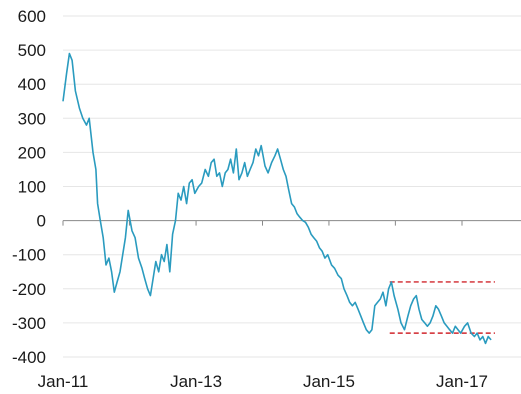 The height and width of the screenshot is (394, 521). Describe the element at coordinates (263, 381) in the screenshot. I see `x-tick-labels: Jan-11 Jan-13 Jan-15 Jan-17` at that location.